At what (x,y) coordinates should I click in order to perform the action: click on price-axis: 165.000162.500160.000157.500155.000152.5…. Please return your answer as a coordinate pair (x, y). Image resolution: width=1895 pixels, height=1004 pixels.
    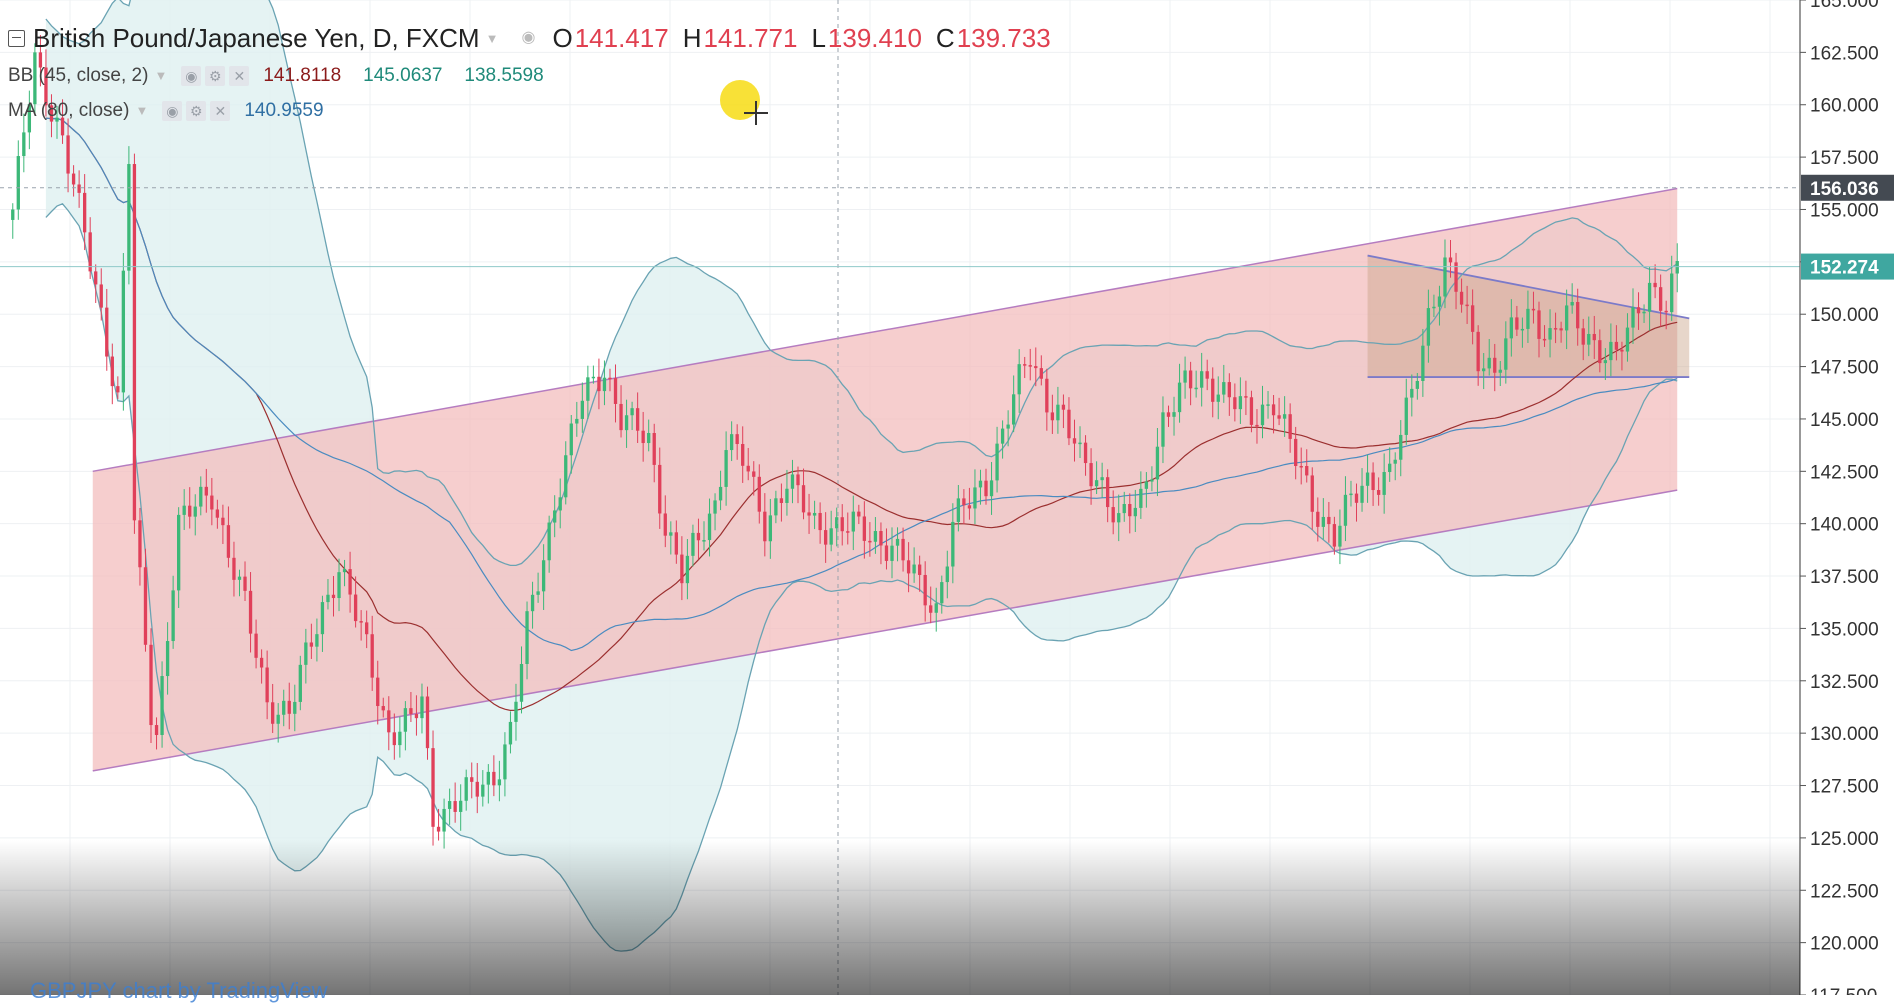
    Looking at the image, I should click on (1847, 497).